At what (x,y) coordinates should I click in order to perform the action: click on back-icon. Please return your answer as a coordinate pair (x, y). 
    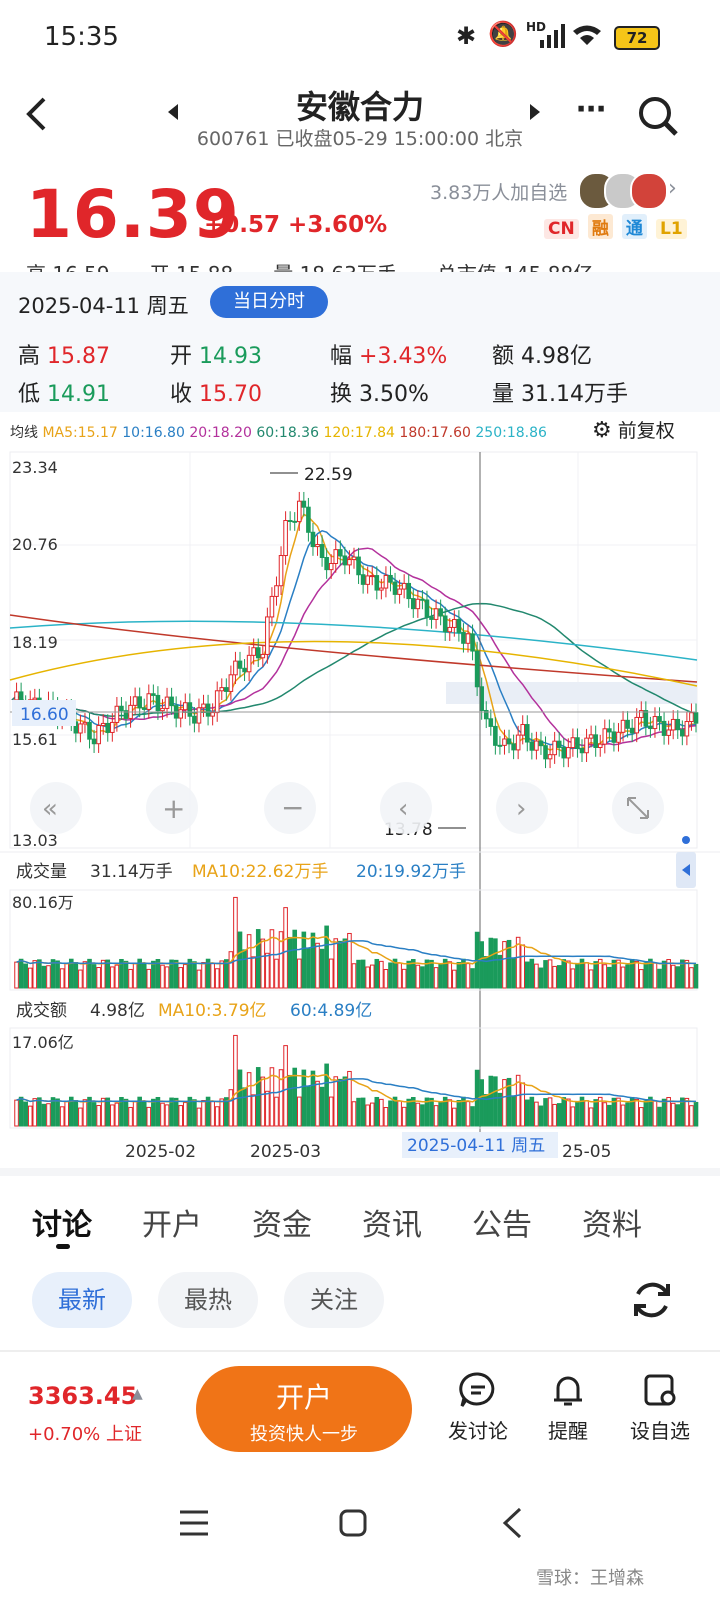
    Looking at the image, I should click on (37, 114).